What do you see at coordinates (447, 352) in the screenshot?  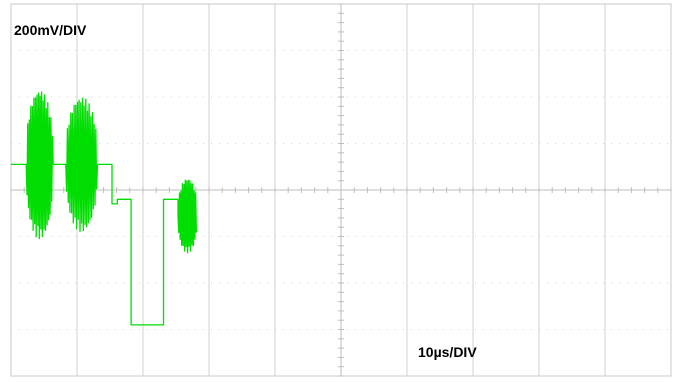 I see `horizontal-scale-label: 10µs/DIV` at bounding box center [447, 352].